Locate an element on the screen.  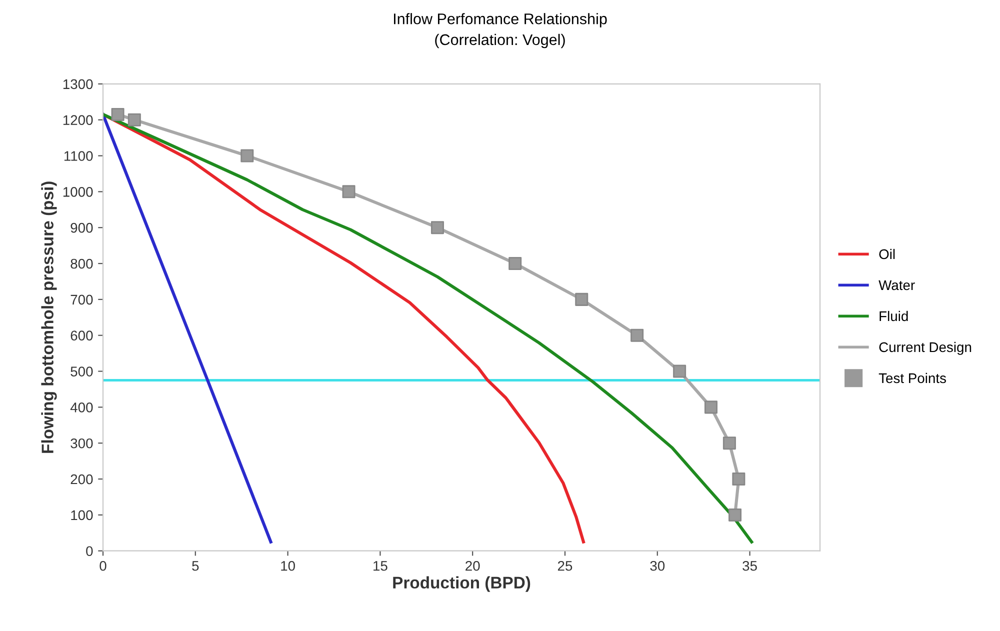
x-tick-label: 5 is located at coordinates (195, 566).